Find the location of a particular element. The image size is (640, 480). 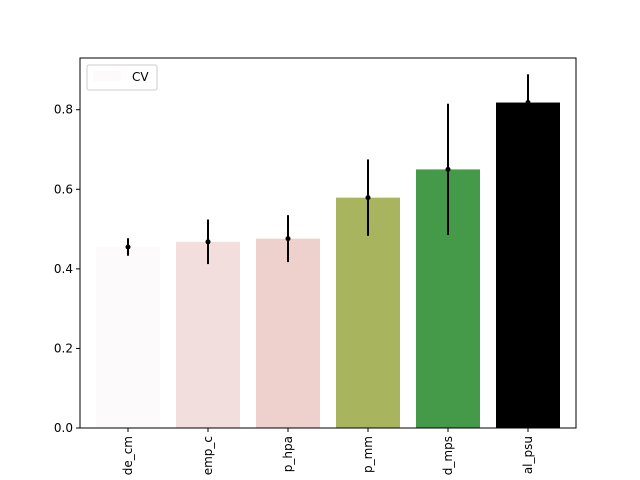

y-tick-label-2: 0.4 is located at coordinates (63, 269).